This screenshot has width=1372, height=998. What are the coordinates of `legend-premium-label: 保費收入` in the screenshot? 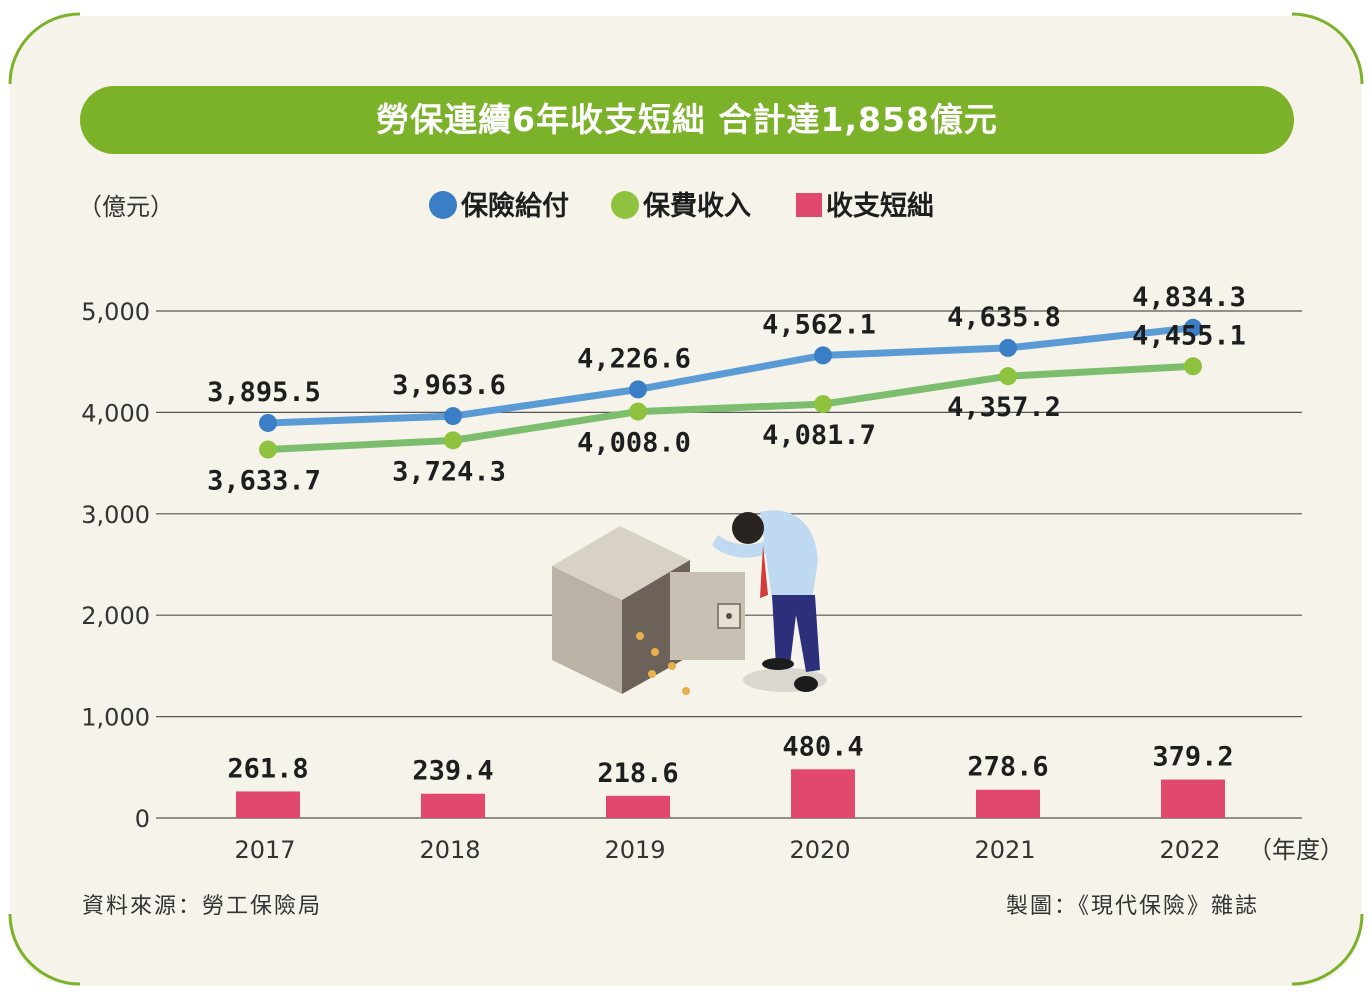 It's located at (696, 206).